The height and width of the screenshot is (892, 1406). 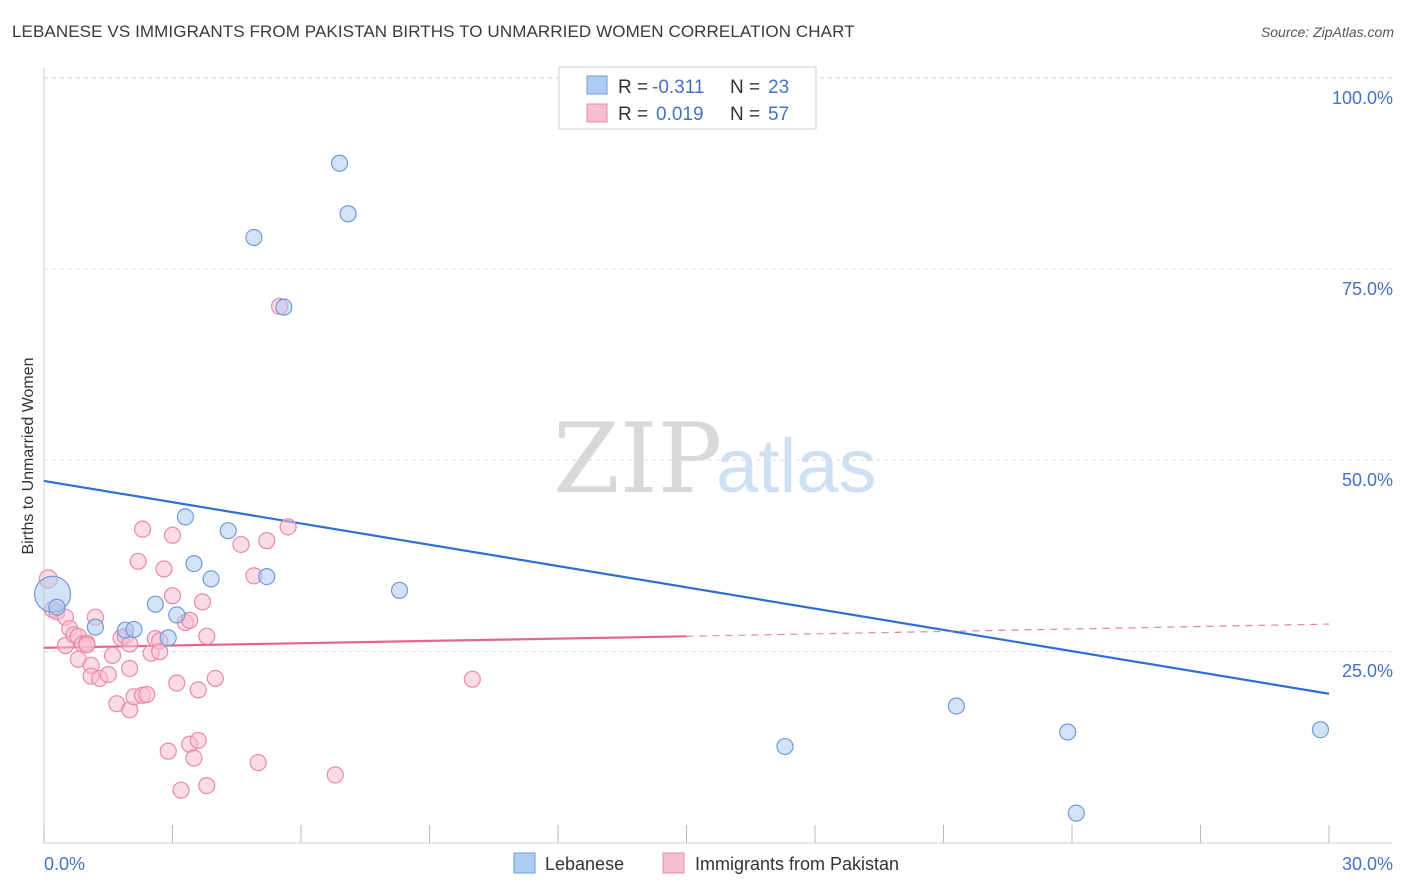 What do you see at coordinates (745, 114) in the screenshot?
I see `legend-n-label-pakistan: N =` at bounding box center [745, 114].